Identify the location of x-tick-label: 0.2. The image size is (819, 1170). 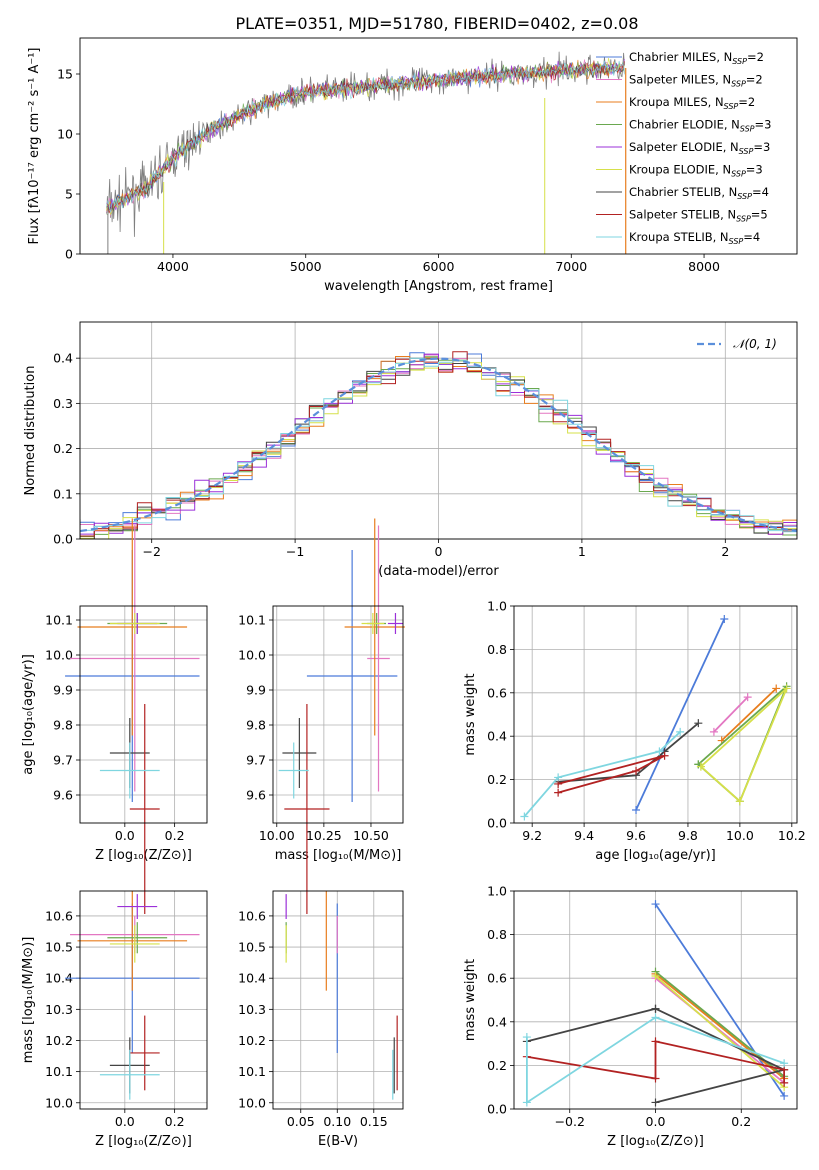
(741, 1121).